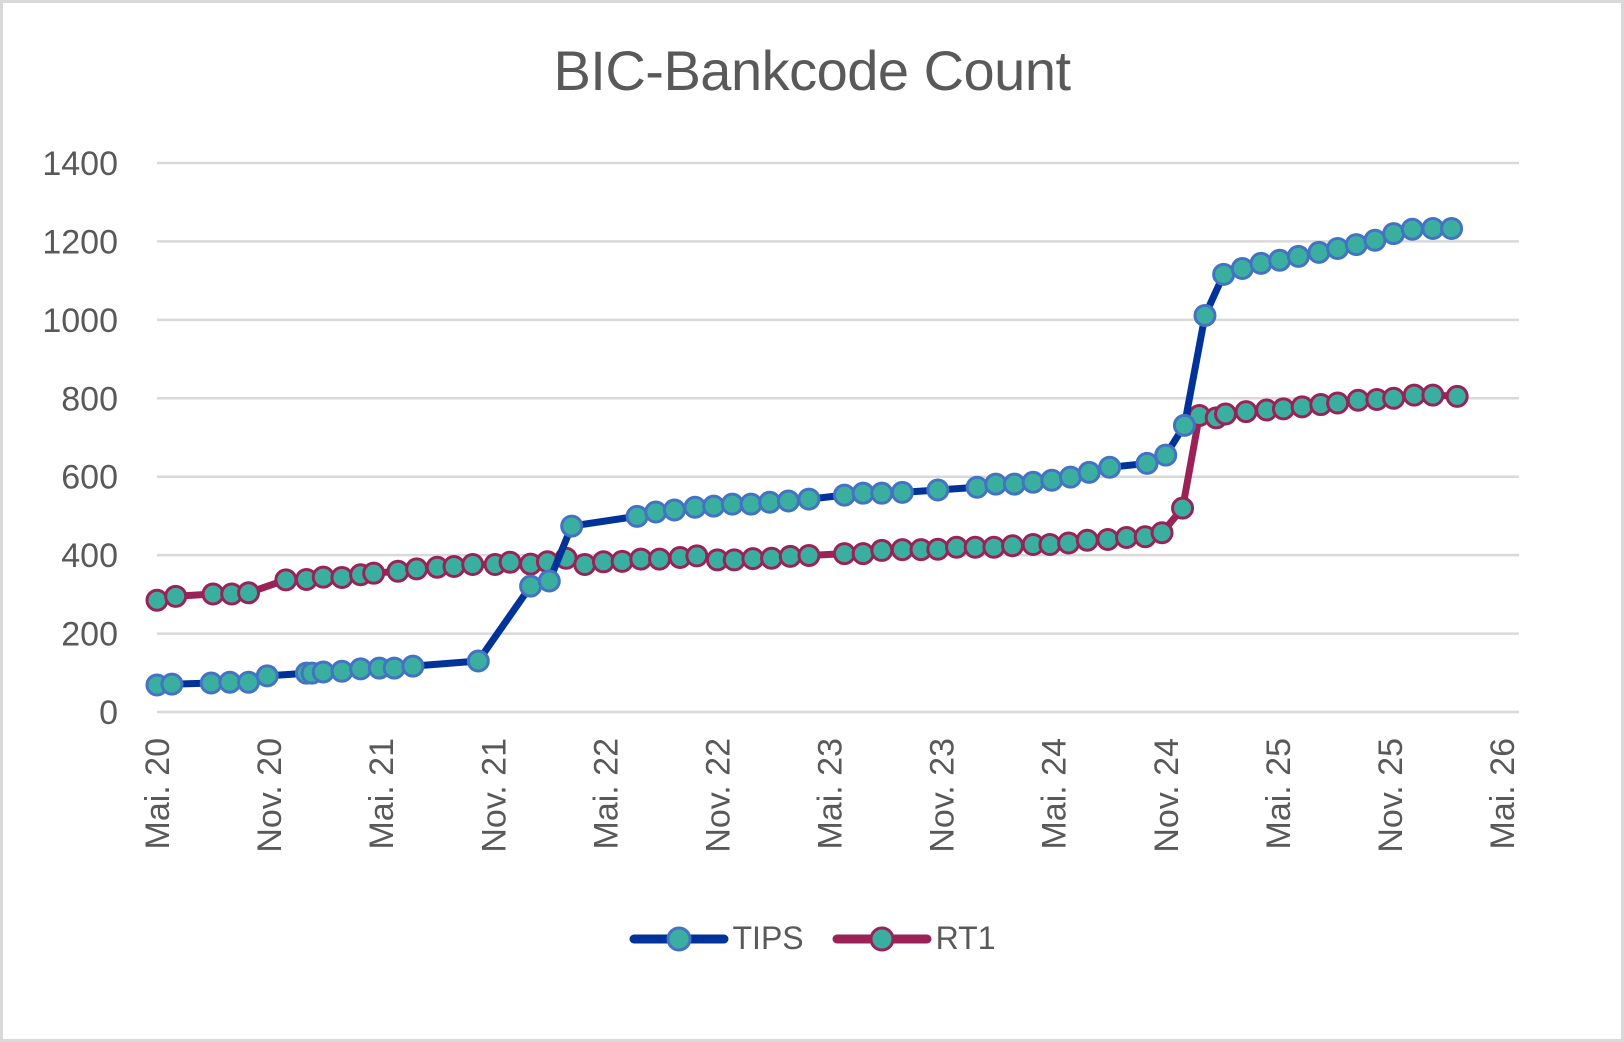 The image size is (1624, 1042). I want to click on legend-item-rt1: RT1, so click(914, 938).